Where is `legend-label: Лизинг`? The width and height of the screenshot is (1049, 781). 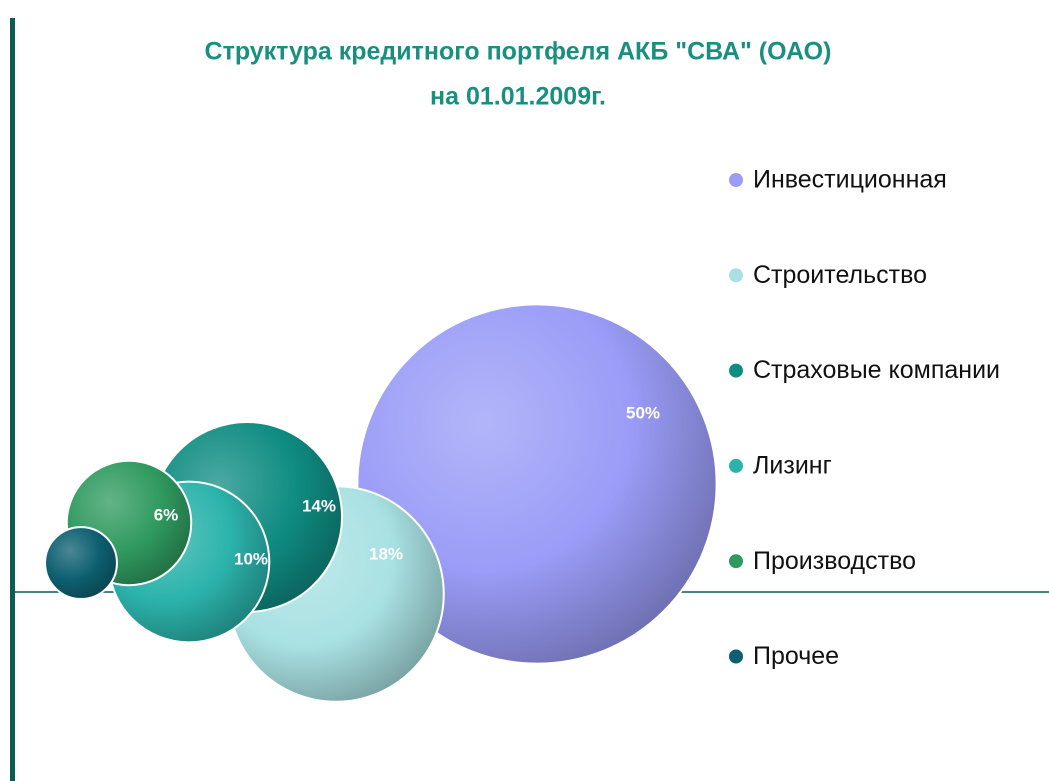
legend-label: Лизинг is located at coordinates (792, 466).